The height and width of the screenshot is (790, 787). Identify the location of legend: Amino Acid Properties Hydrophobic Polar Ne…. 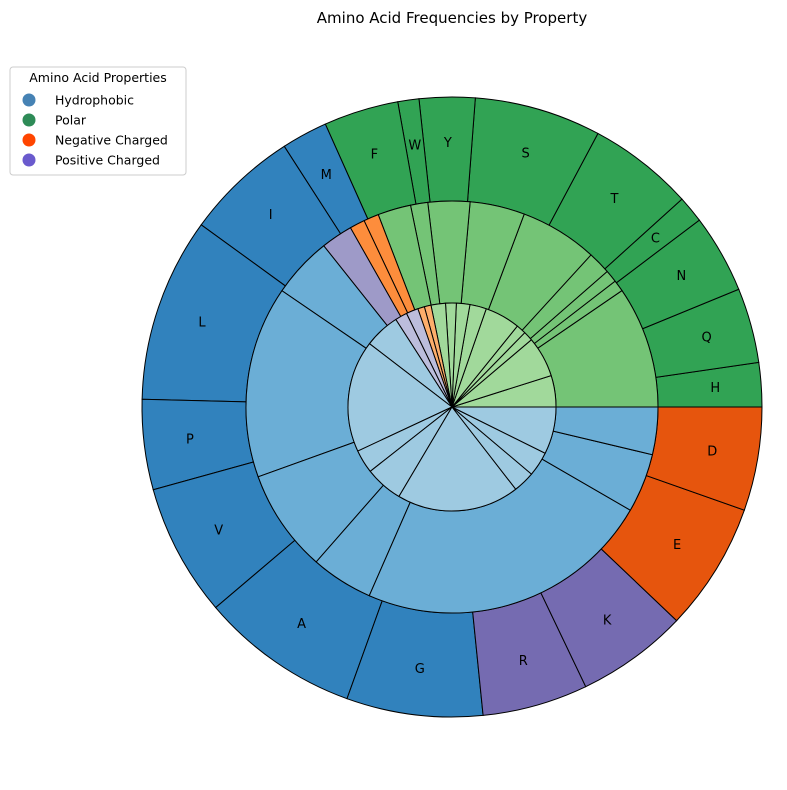
(98, 121).